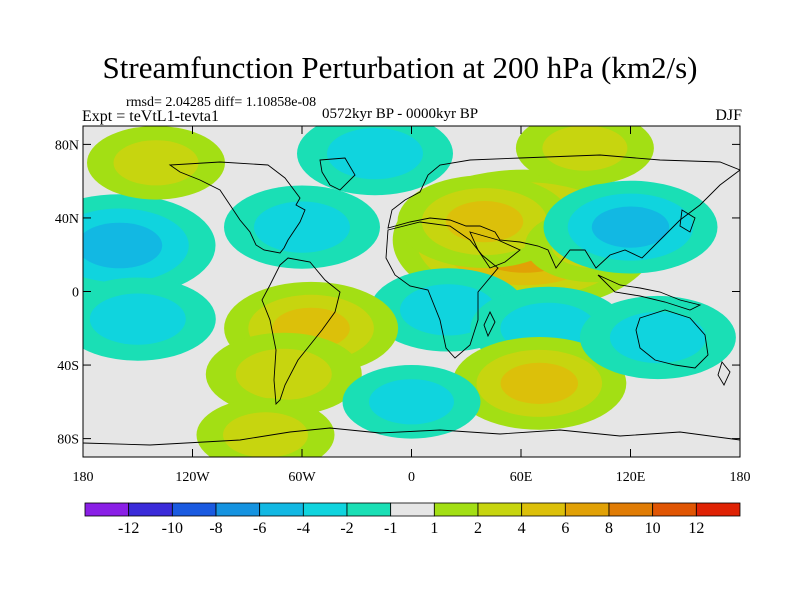  I want to click on rmsd-stat: rmsd= 2.04285 diff= 1.10858e-08, so click(221, 102).